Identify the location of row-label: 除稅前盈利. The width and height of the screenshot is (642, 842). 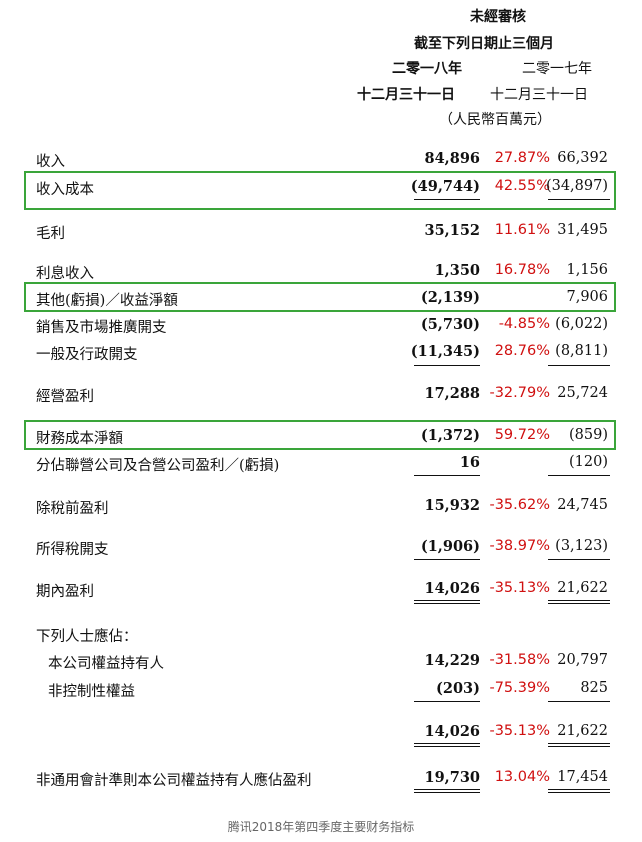
(72, 509).